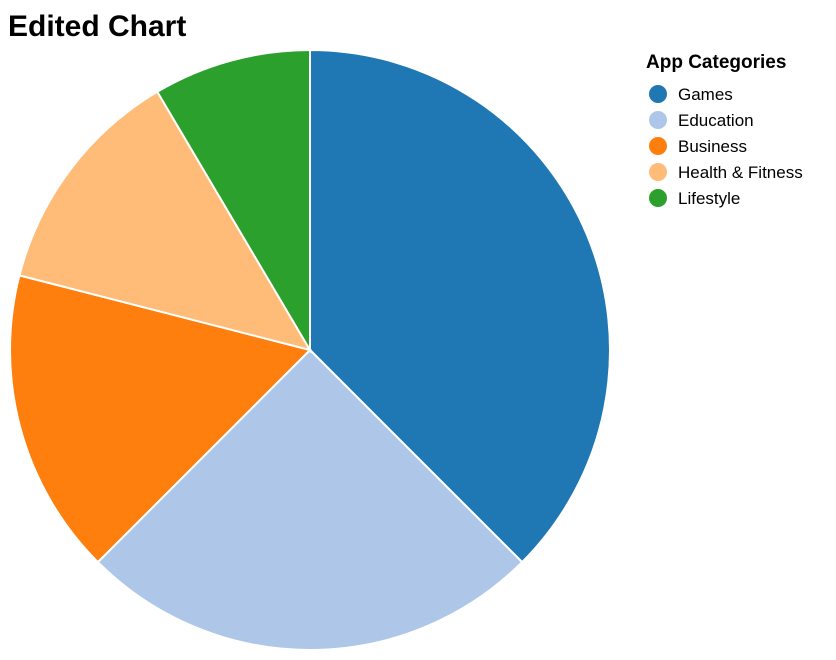 The width and height of the screenshot is (836, 660). I want to click on legend-title: App Categories, so click(716, 62).